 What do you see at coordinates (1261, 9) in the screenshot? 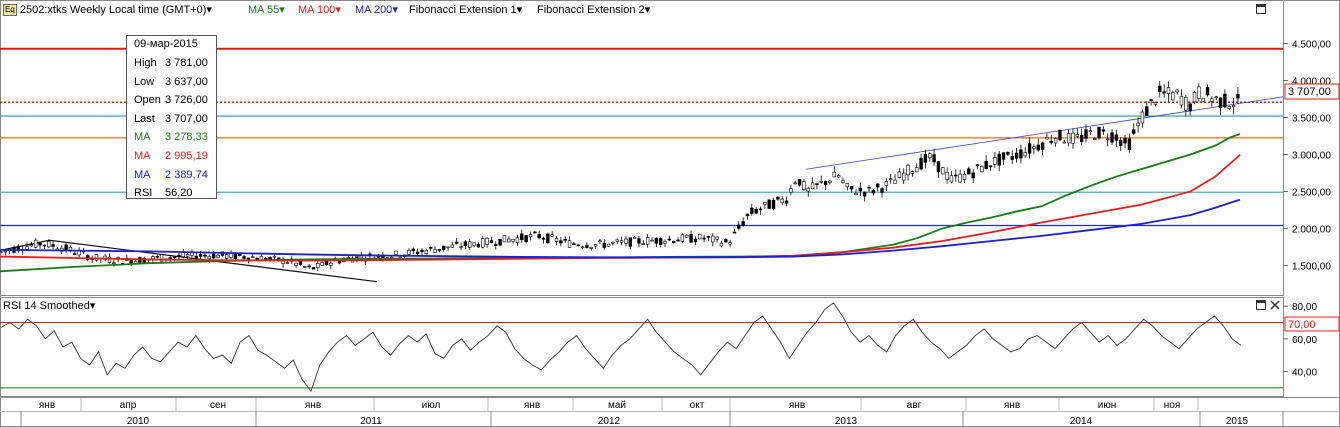
I see `maximize-icon` at bounding box center [1261, 9].